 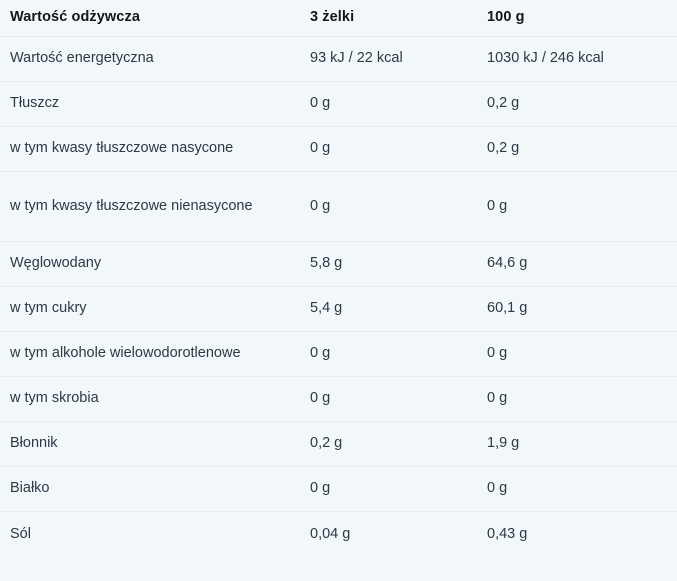 I want to click on table-header-row: Wartość odżywcza 3 żelki 100 g, so click(x=338, y=18).